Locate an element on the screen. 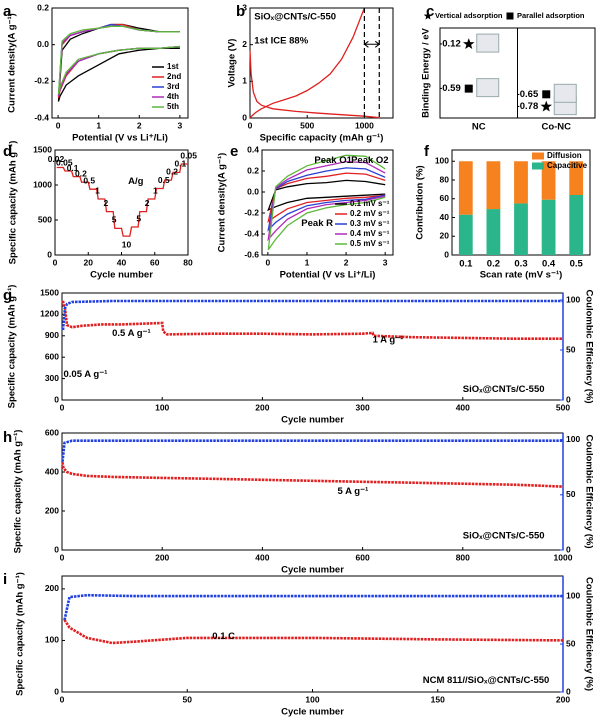 This screenshot has width=600, height=719. category-label: 0.2 is located at coordinates (493, 264).